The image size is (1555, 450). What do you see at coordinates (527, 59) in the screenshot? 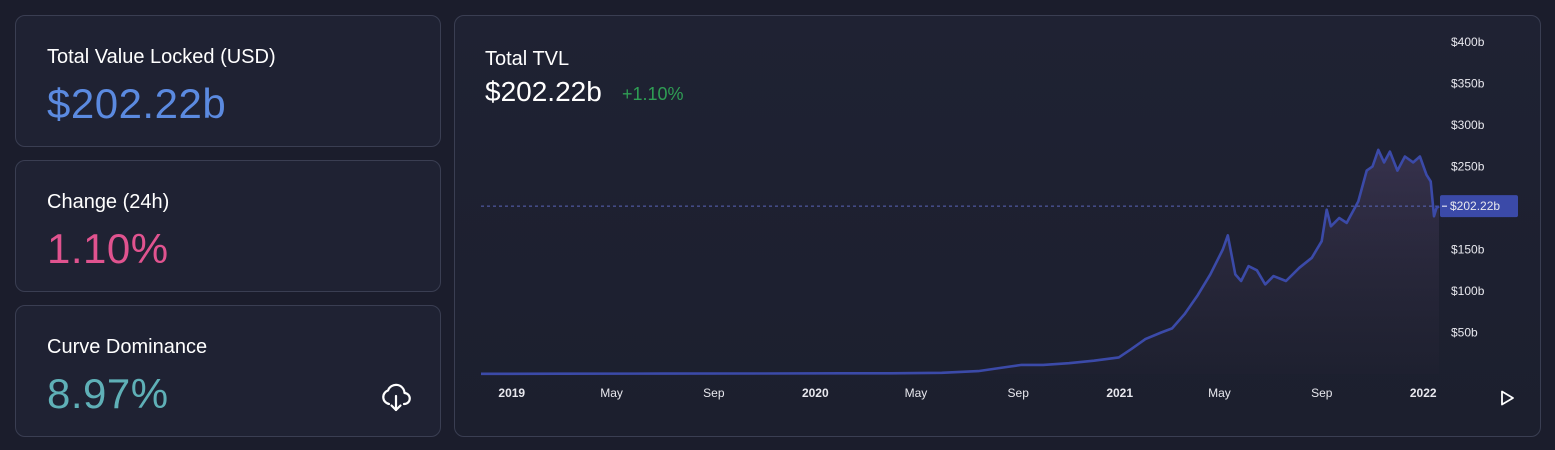
I see `chart-title: Total TVL` at bounding box center [527, 59].